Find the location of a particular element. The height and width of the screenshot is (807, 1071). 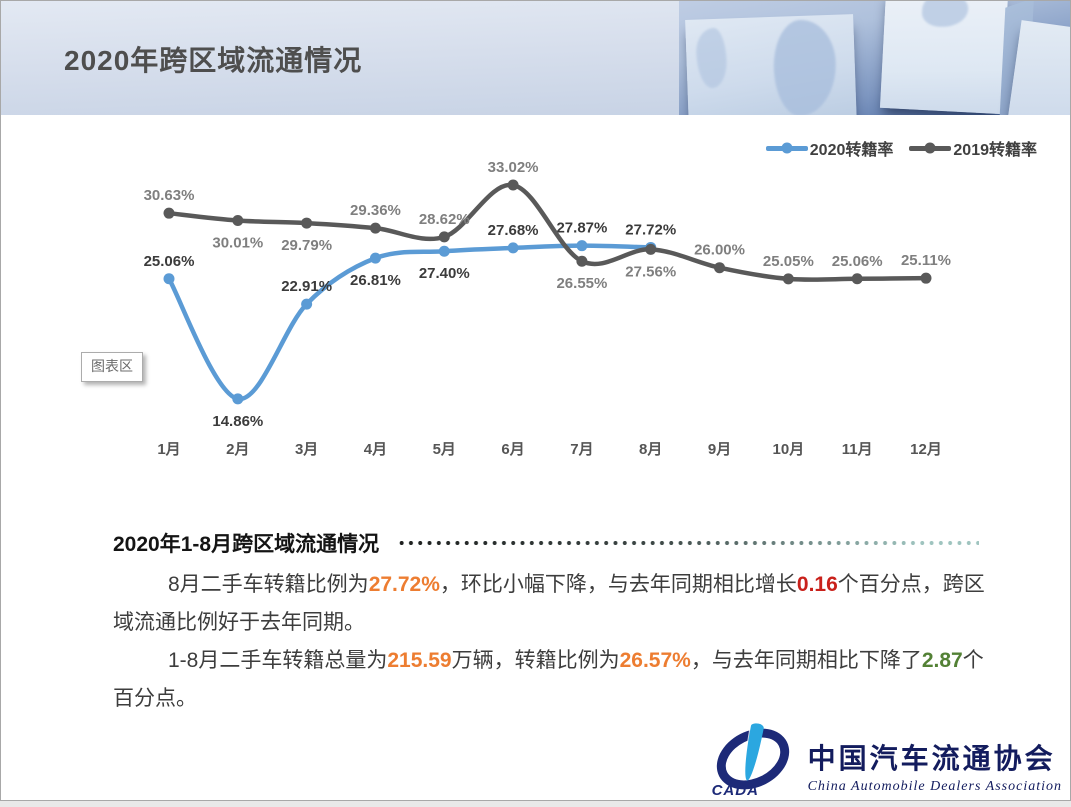

series-line-2020转籍率 is located at coordinates (409, 322).